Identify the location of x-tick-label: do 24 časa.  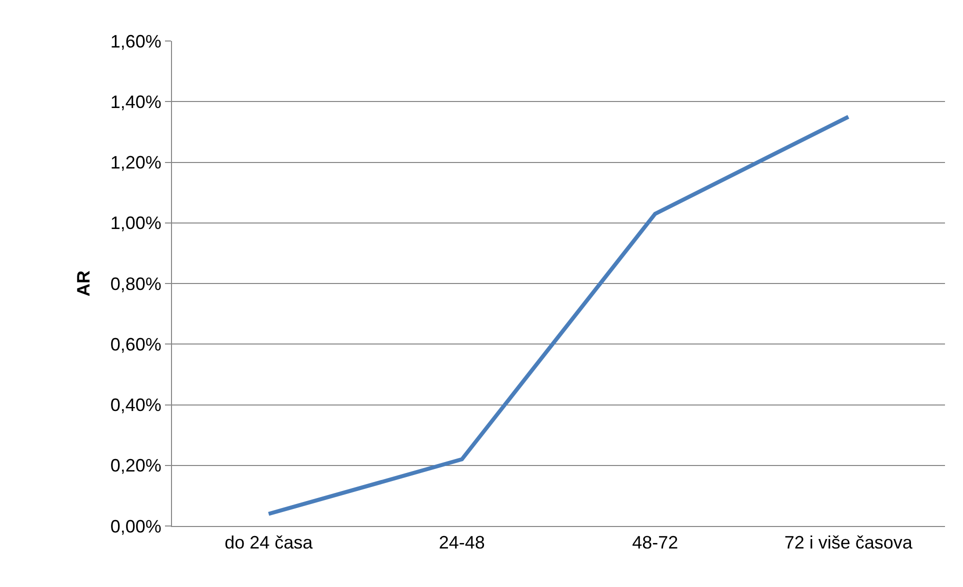
(269, 542).